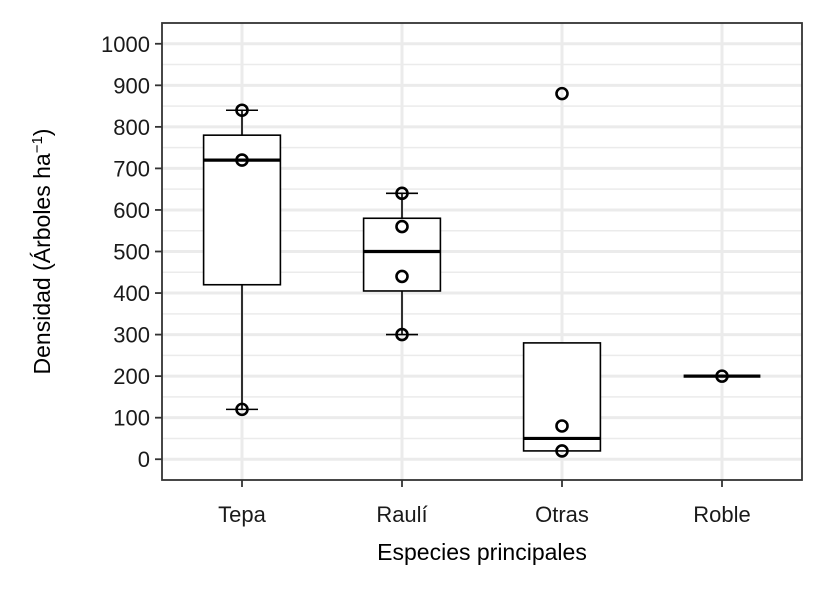 This screenshot has height=590, width=826. I want to click on x-axis: Tepa Raulí Otras Roble, so click(484, 503).